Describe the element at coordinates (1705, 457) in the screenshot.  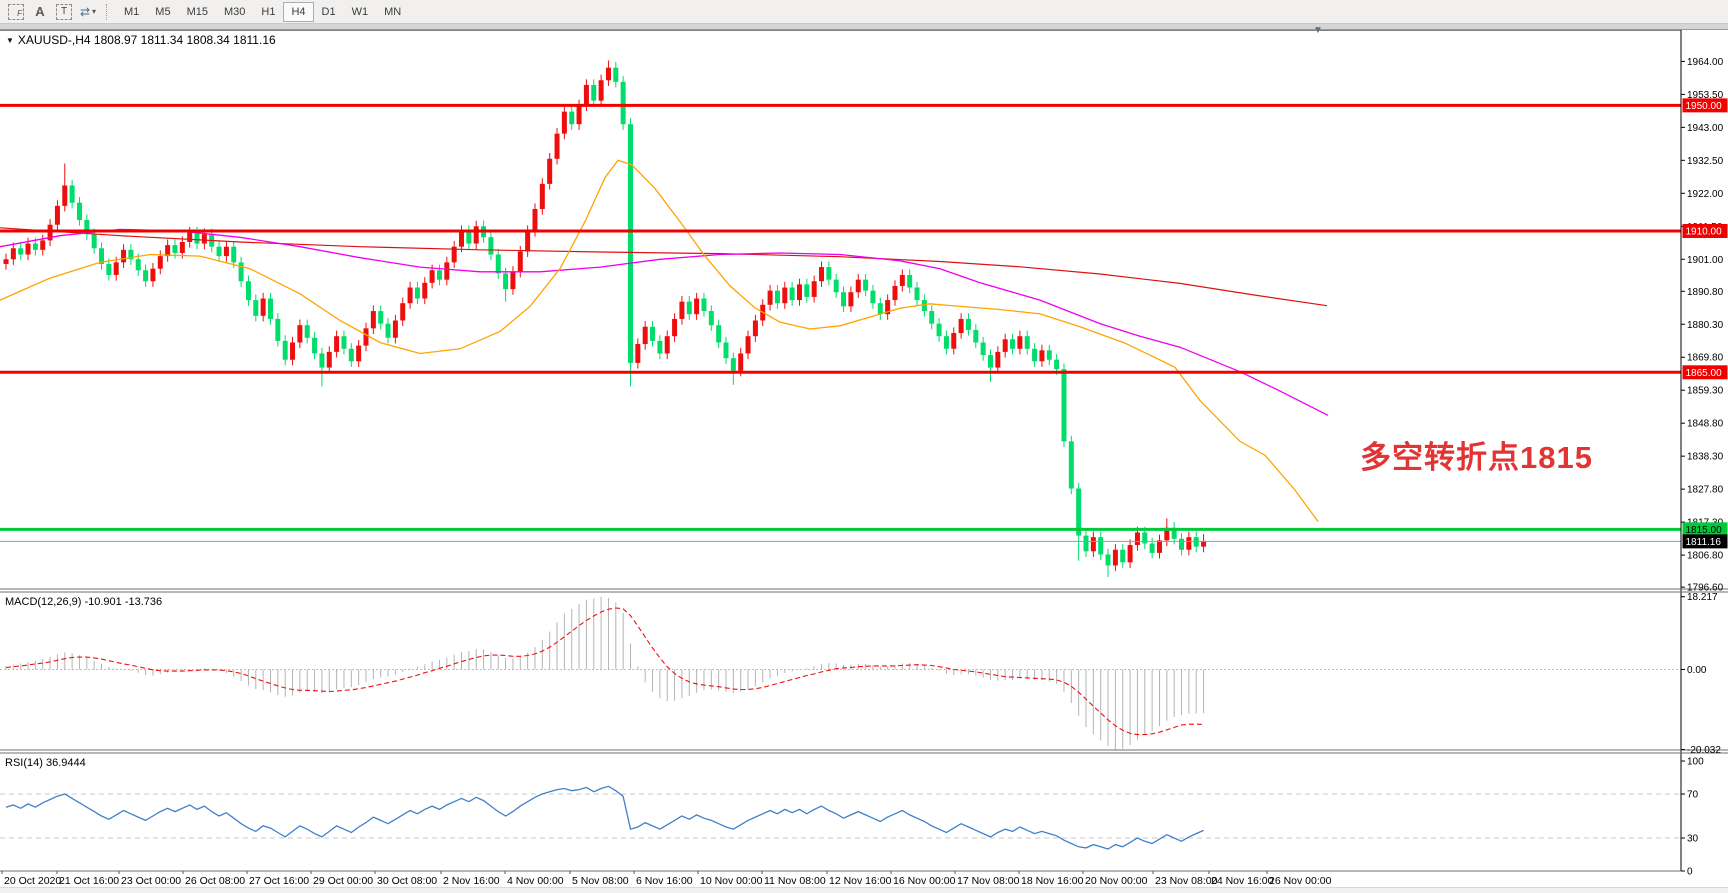
I see `svg-text: 1838.30` at that location.